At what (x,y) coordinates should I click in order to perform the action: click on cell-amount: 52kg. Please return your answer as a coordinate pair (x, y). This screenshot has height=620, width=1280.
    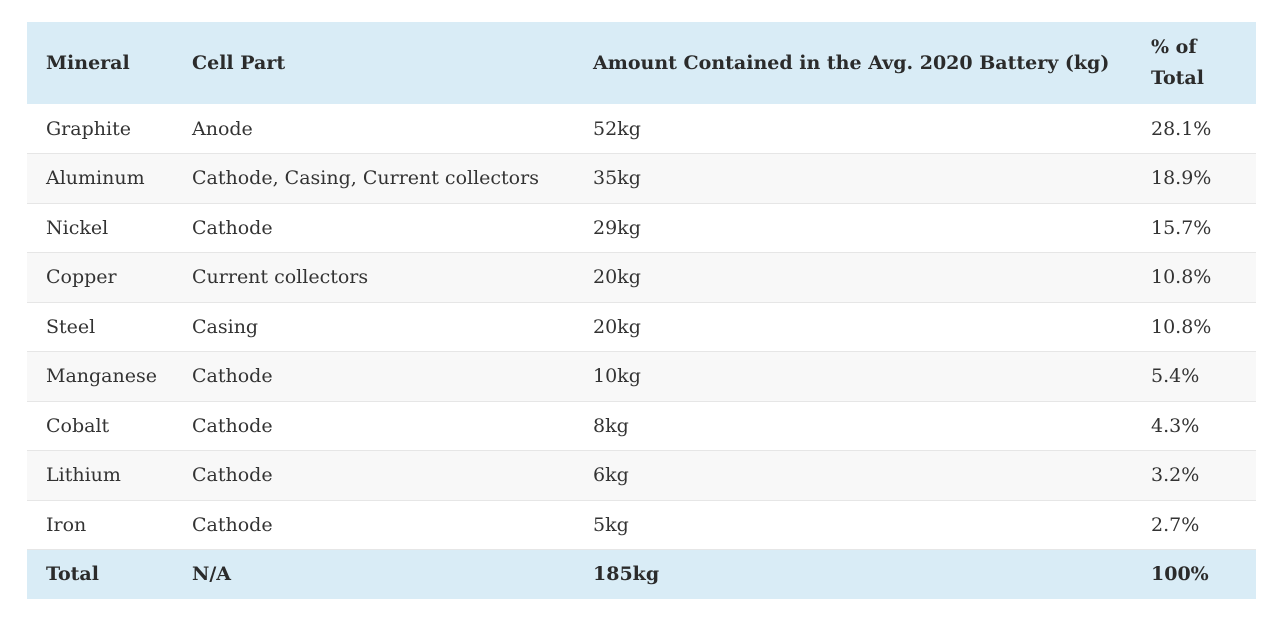
    Looking at the image, I should click on (617, 128).